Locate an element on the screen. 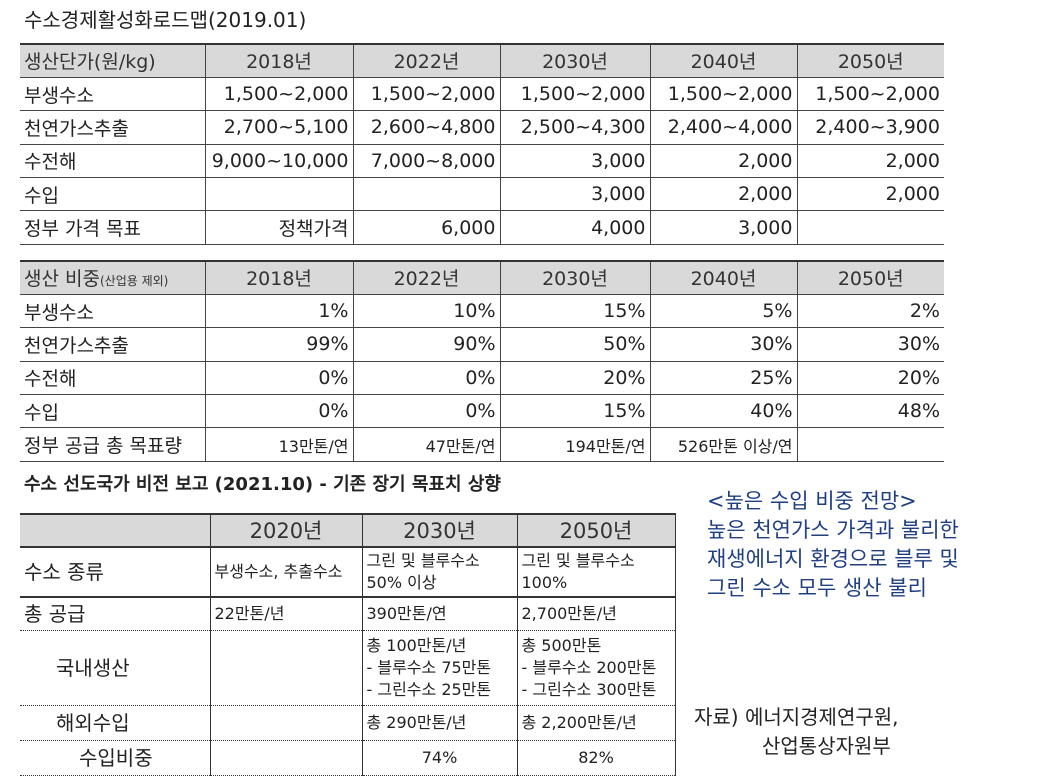 This screenshot has height=779, width=1060. value-cell: 2,700만톤/년 is located at coordinates (596, 614).